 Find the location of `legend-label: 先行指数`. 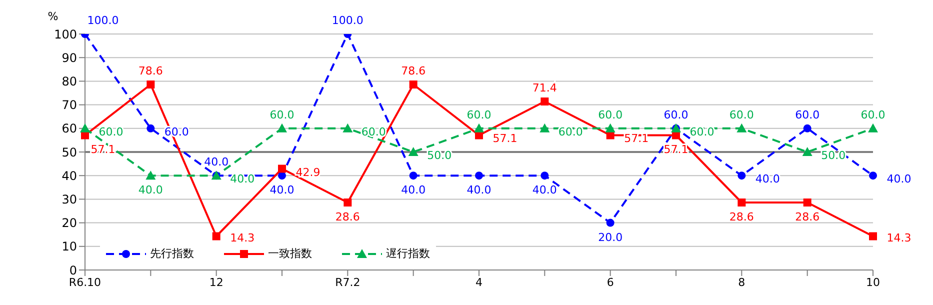

legend-label: 先行指数 is located at coordinates (171, 253).